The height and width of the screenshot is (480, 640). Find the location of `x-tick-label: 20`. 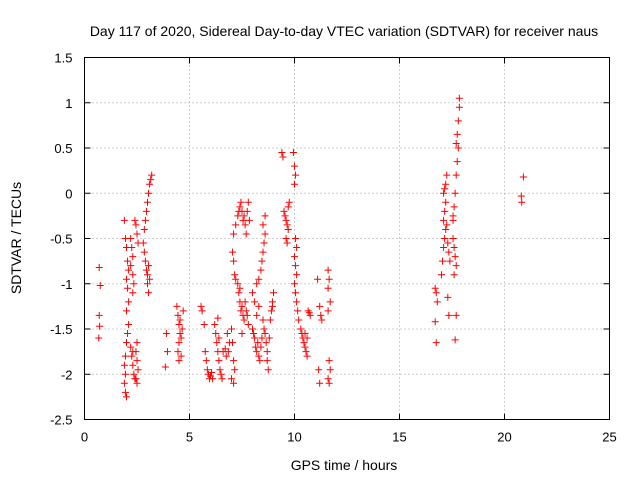

x-tick-label: 20 is located at coordinates (504, 437).